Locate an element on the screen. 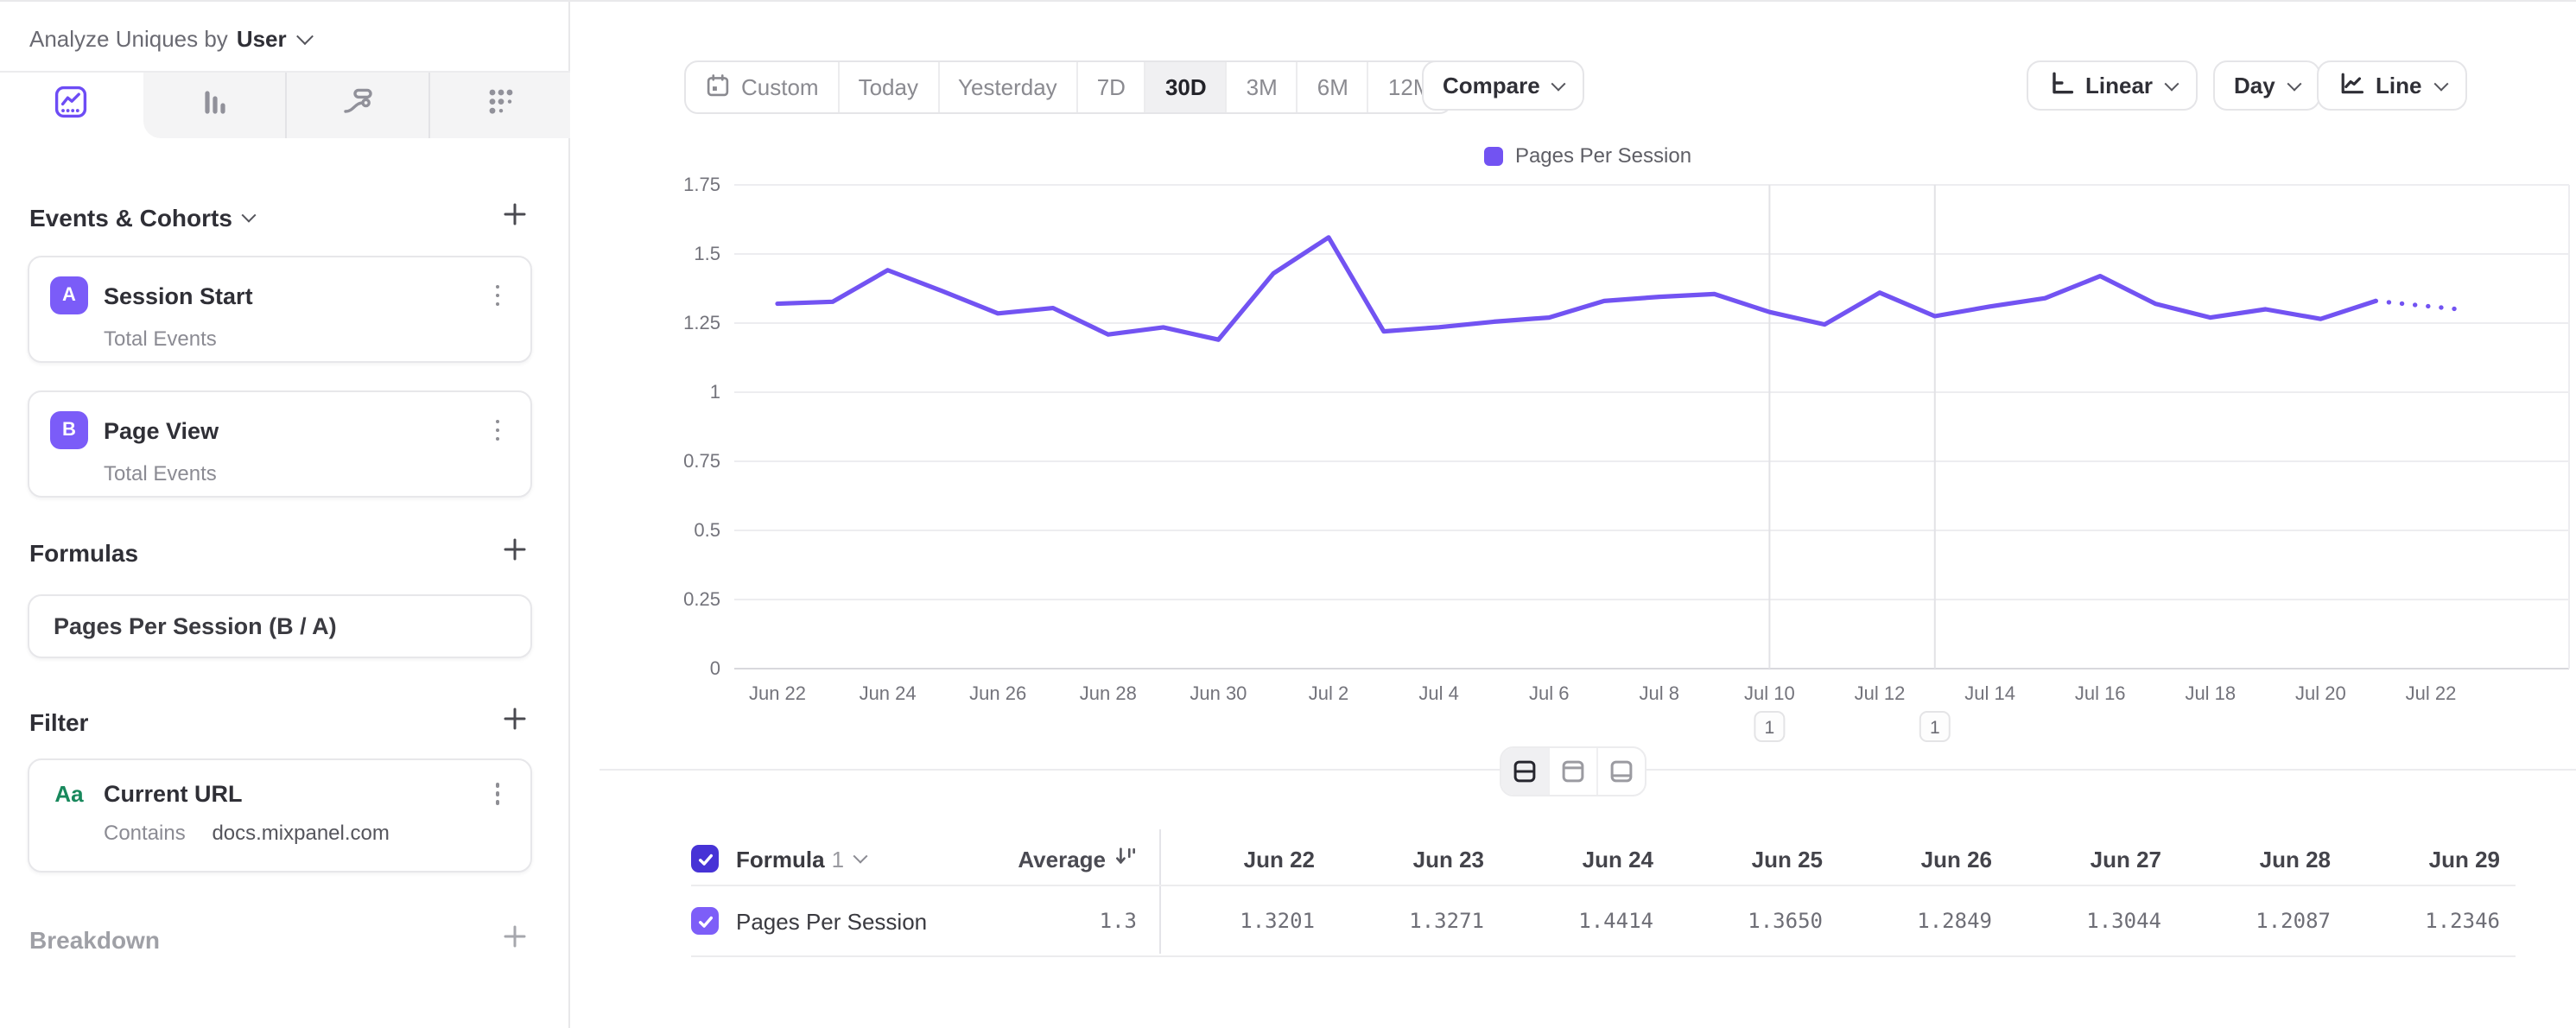 The height and width of the screenshot is (1028, 2576). table-column-divider is located at coordinates (1160, 891).